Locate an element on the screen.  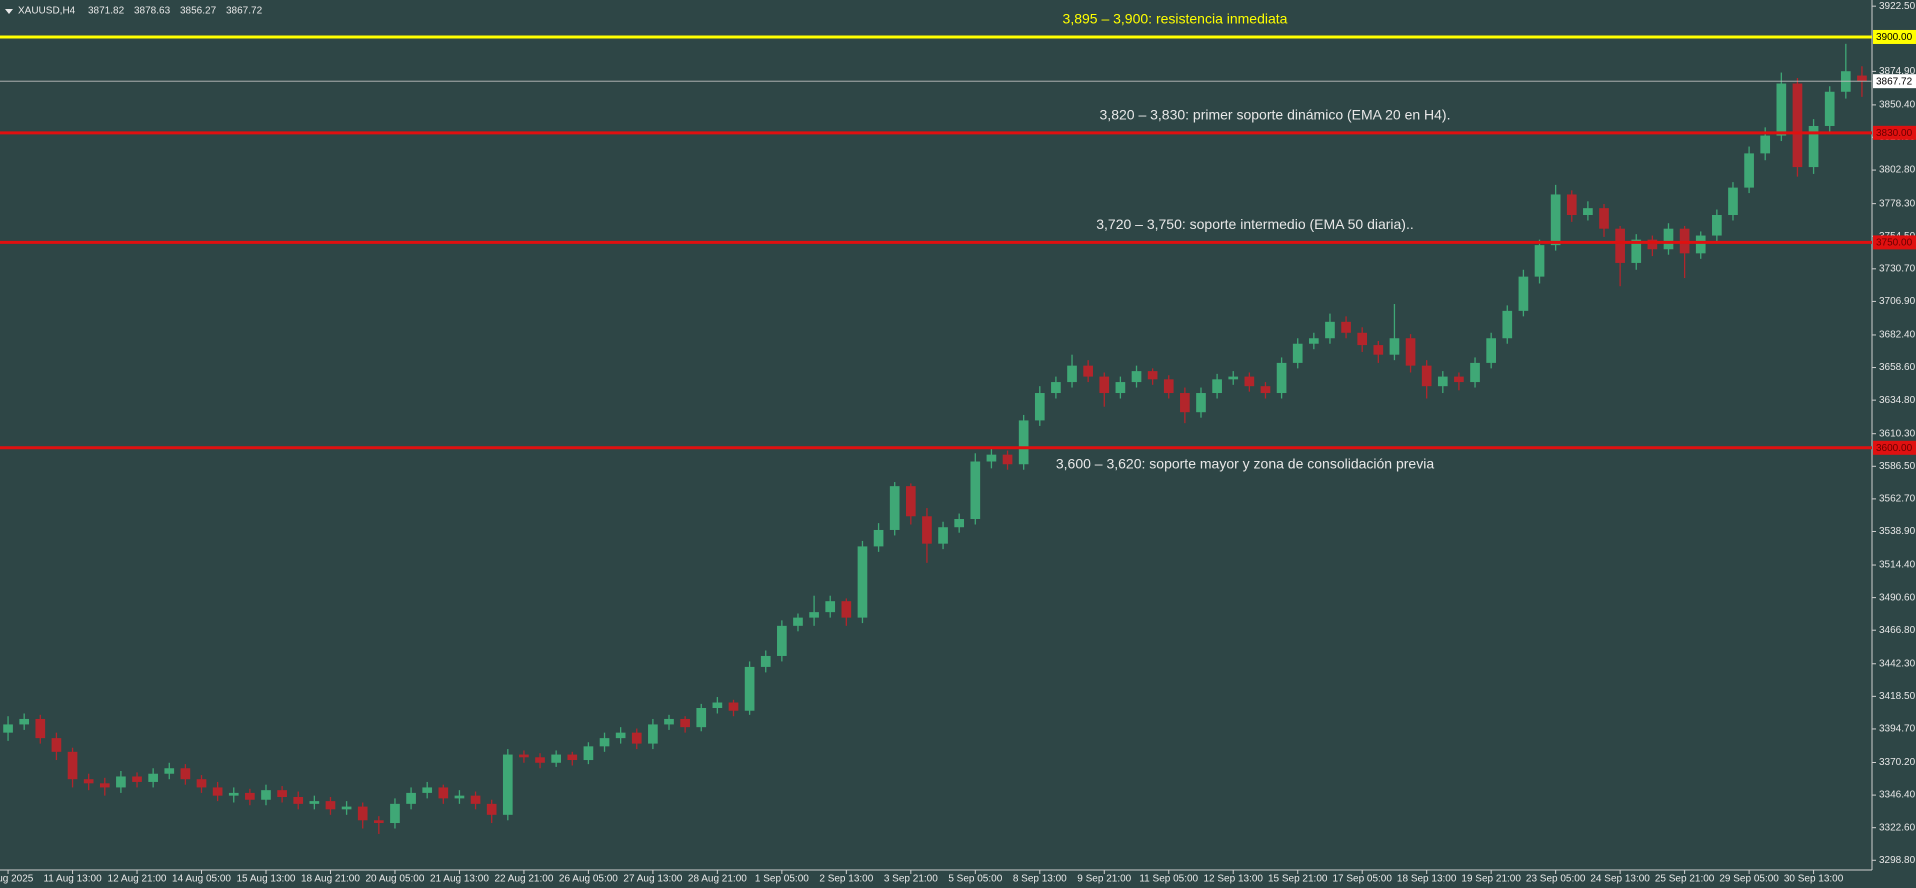
x-tick-label: 2 Sep 13:00 is located at coordinates (846, 879).